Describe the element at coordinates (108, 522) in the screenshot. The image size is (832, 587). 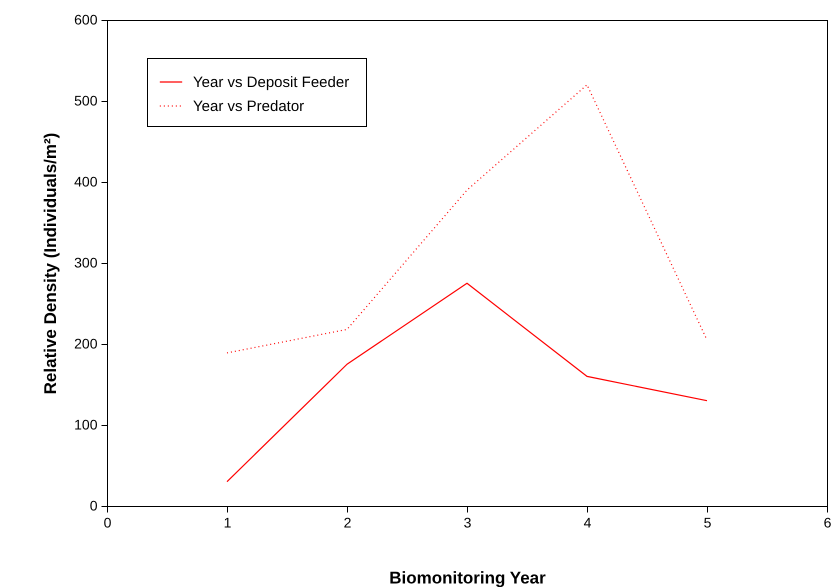
I see `x-tick-label: 0` at that location.